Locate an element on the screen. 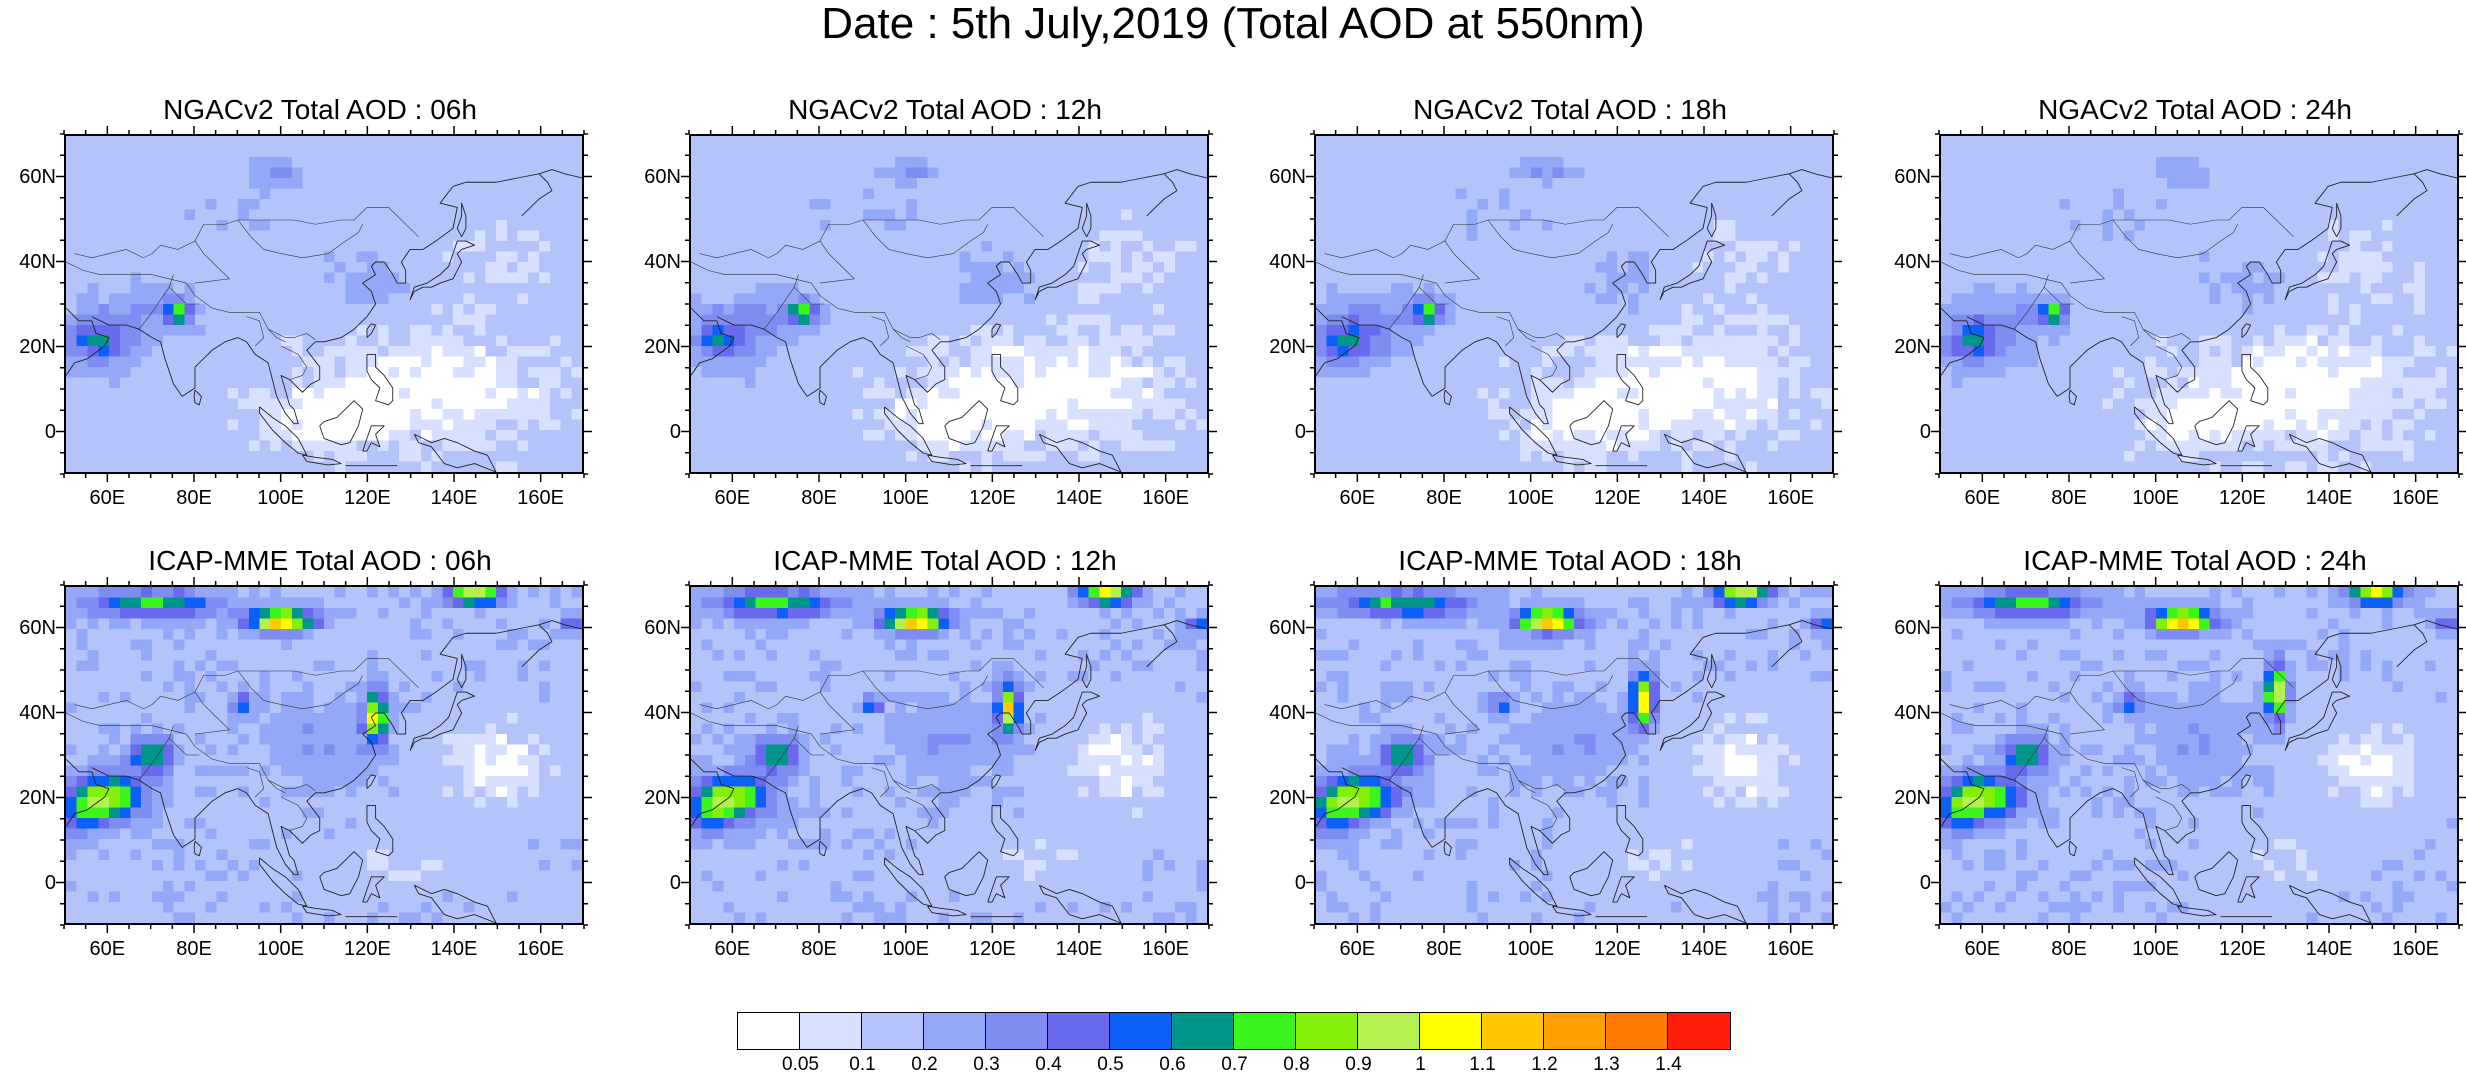 This screenshot has height=1076, width=2466. colorbar-label: 1 is located at coordinates (1421, 1065).